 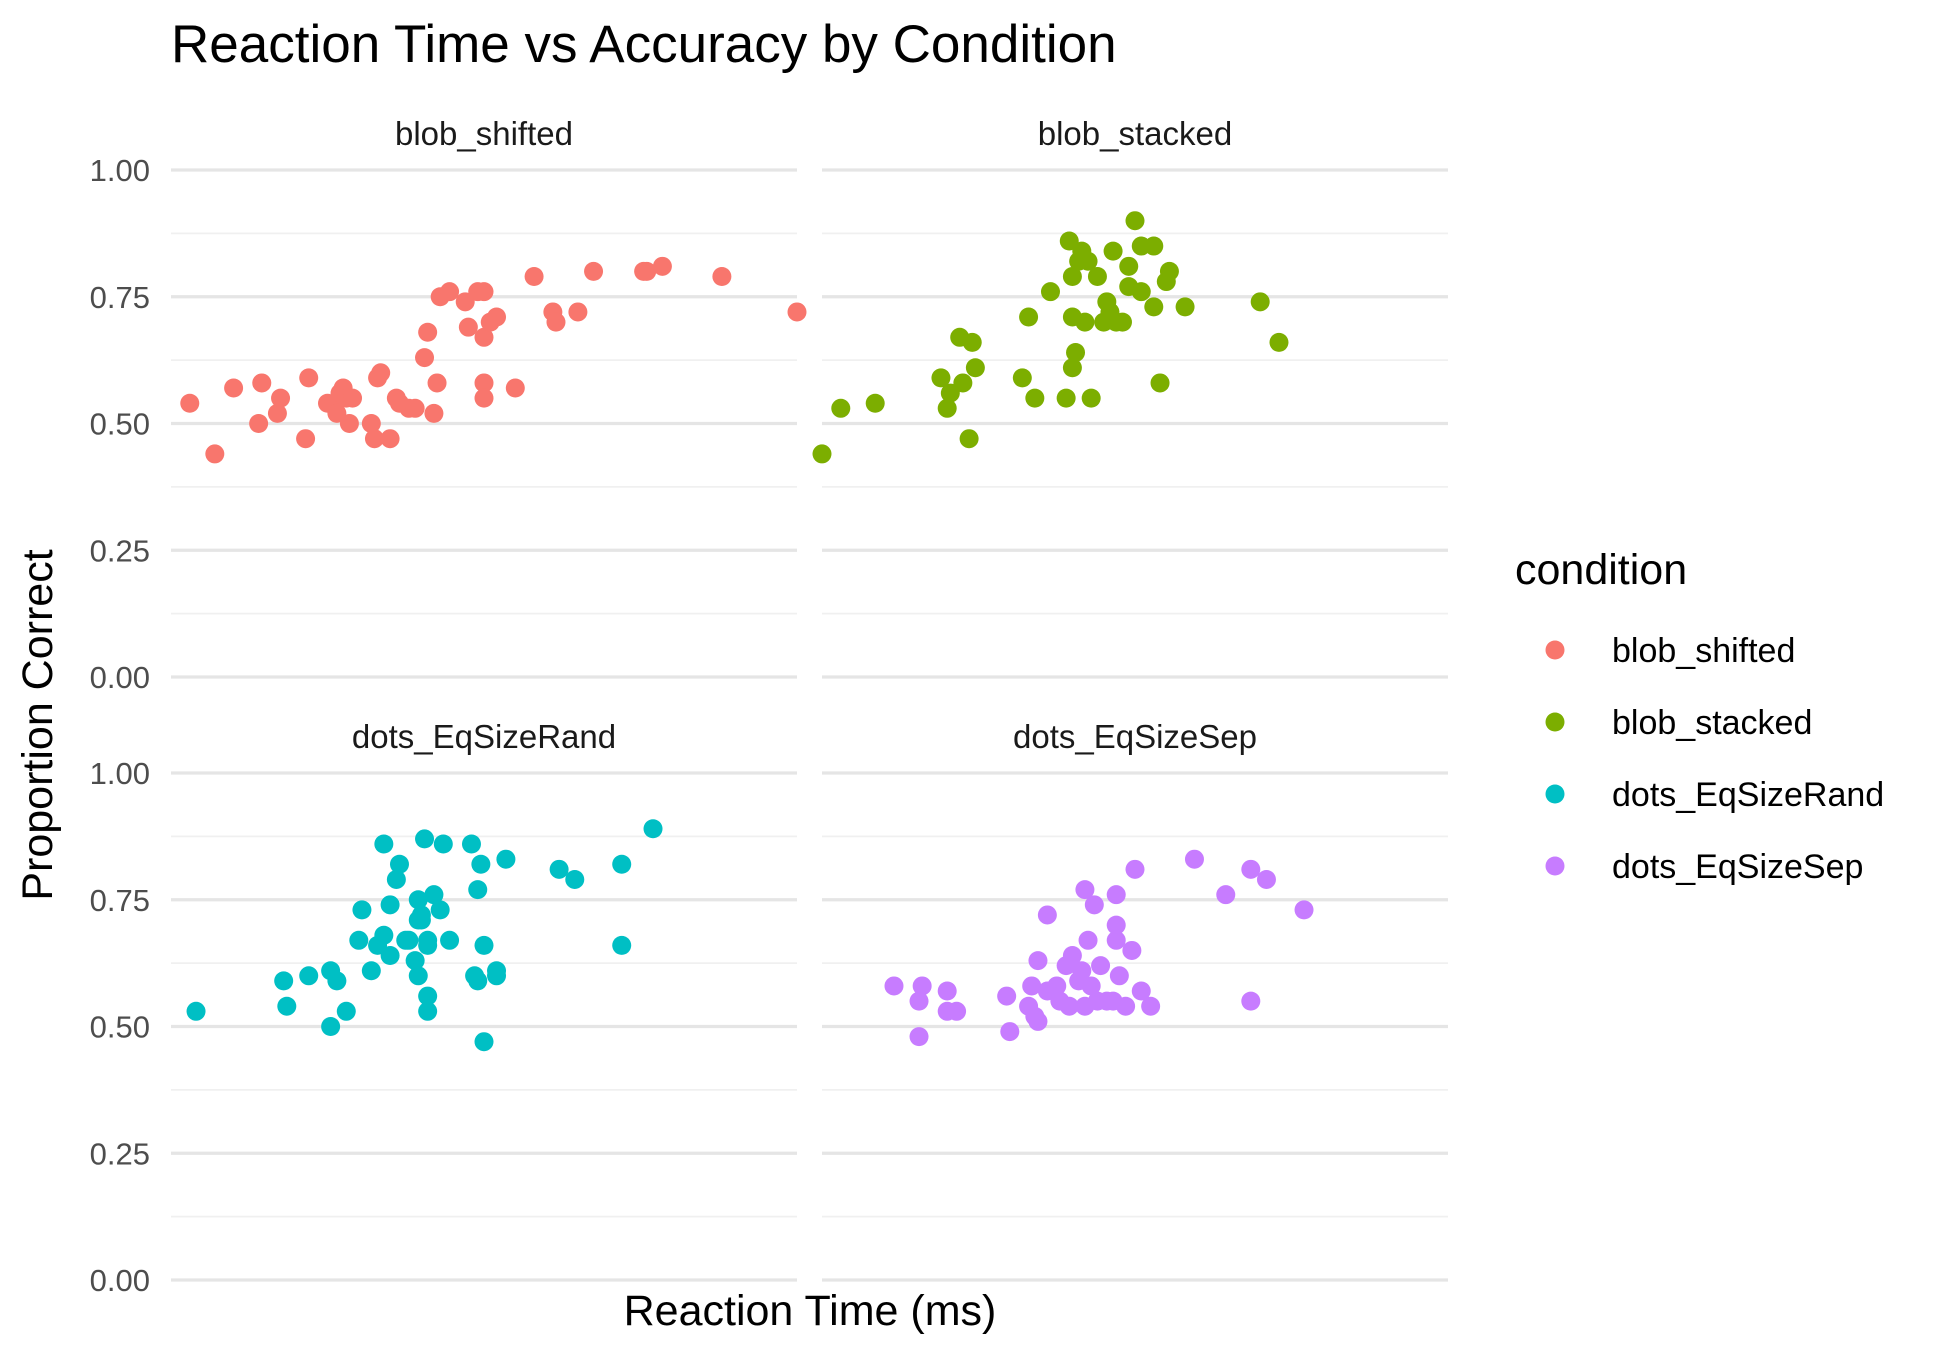 I want to click on legend-label: dots_EqSizeRand, so click(x=1748, y=795).